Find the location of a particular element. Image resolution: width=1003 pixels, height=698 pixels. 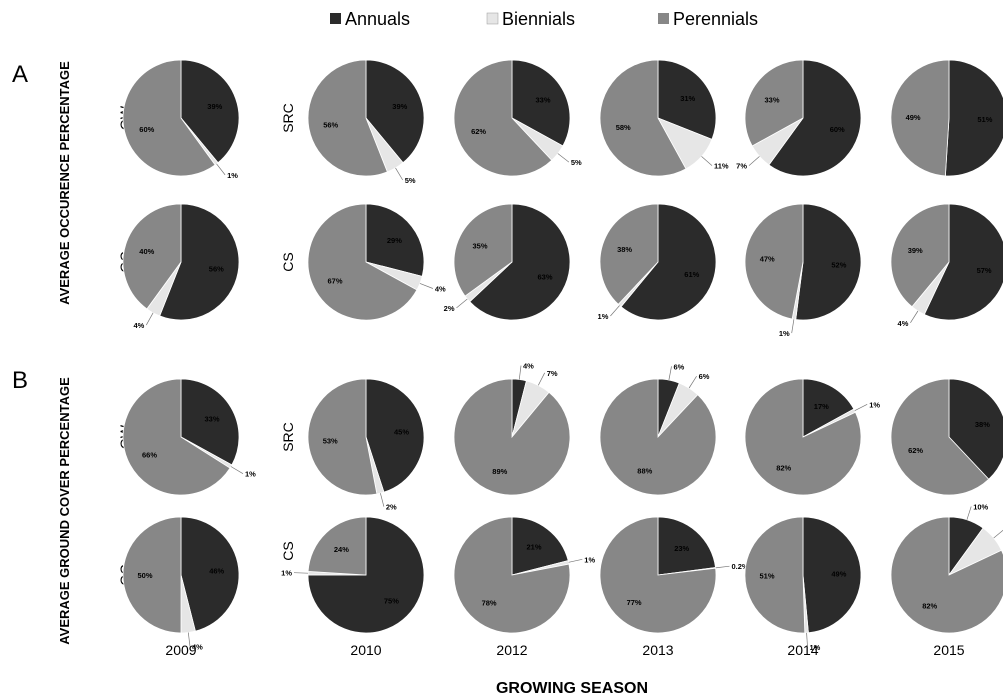

pie-a-src-2012-perennials-label: 62% is located at coordinates (478, 131).